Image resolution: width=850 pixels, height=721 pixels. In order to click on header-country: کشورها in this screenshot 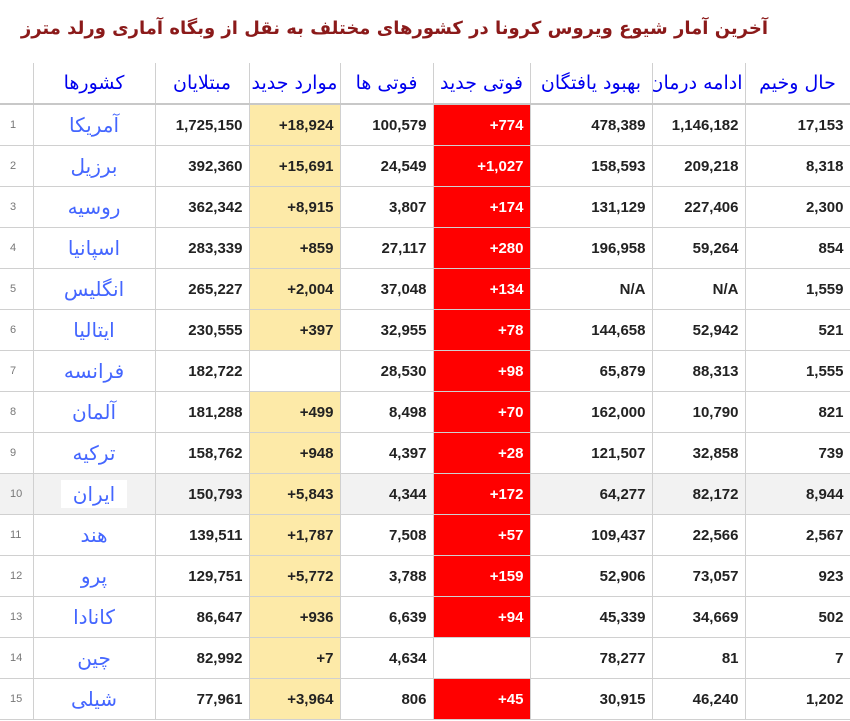, I will do `click(94, 84)`.